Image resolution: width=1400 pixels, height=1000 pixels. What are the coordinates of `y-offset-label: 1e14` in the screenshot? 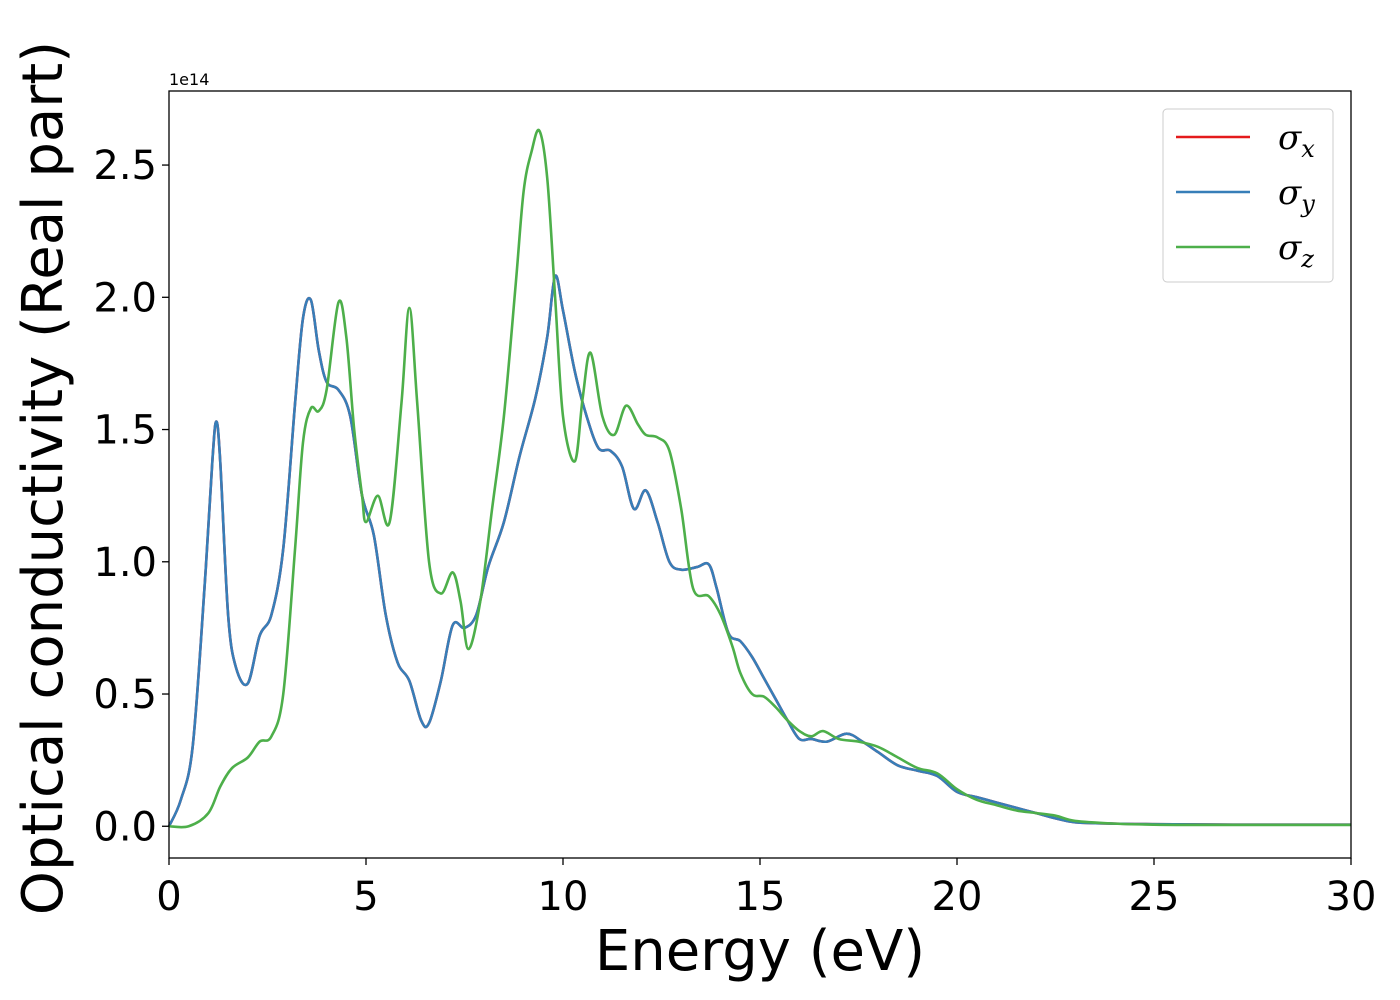 It's located at (189, 79).